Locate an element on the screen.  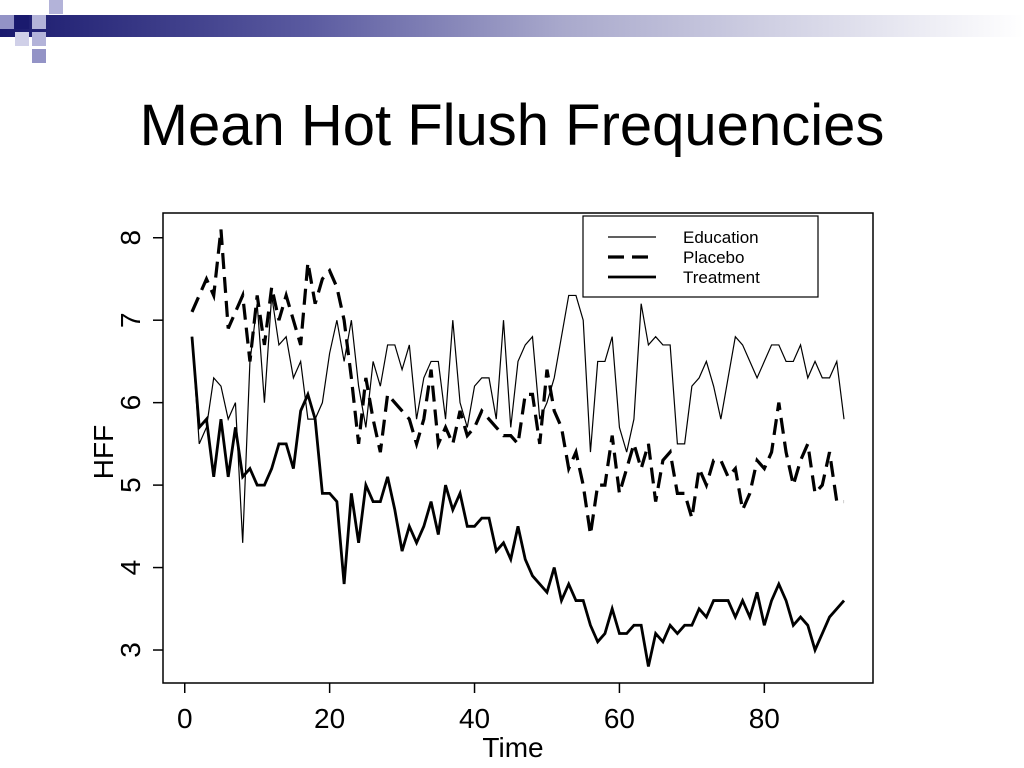
slide-title: Mean Hot Flush Frequencies is located at coordinates (512, 125).